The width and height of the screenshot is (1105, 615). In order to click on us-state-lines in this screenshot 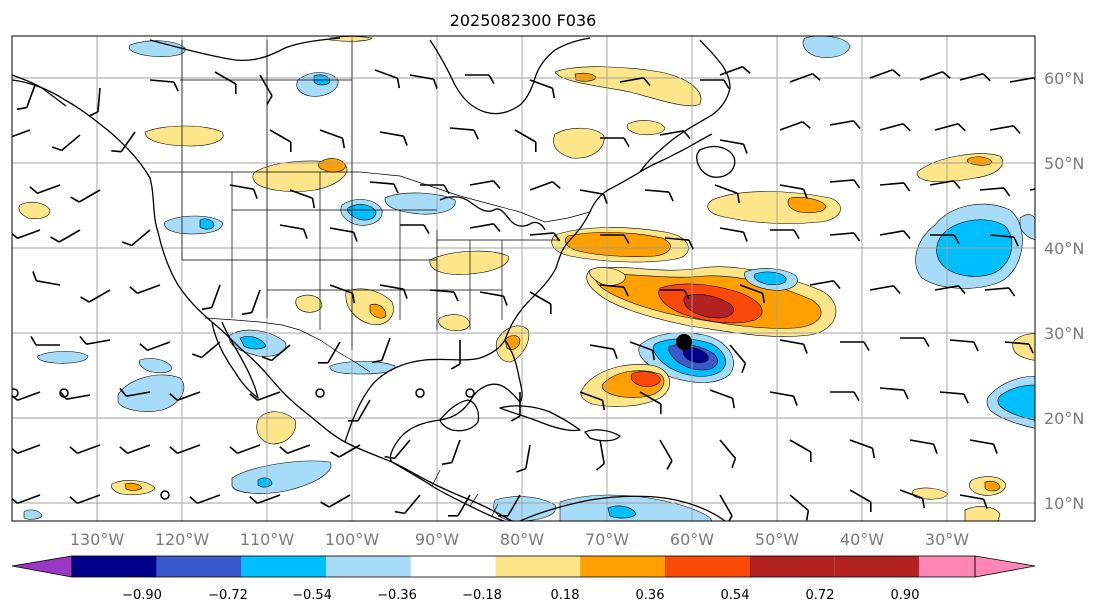, I will do `click(370, 261)`.